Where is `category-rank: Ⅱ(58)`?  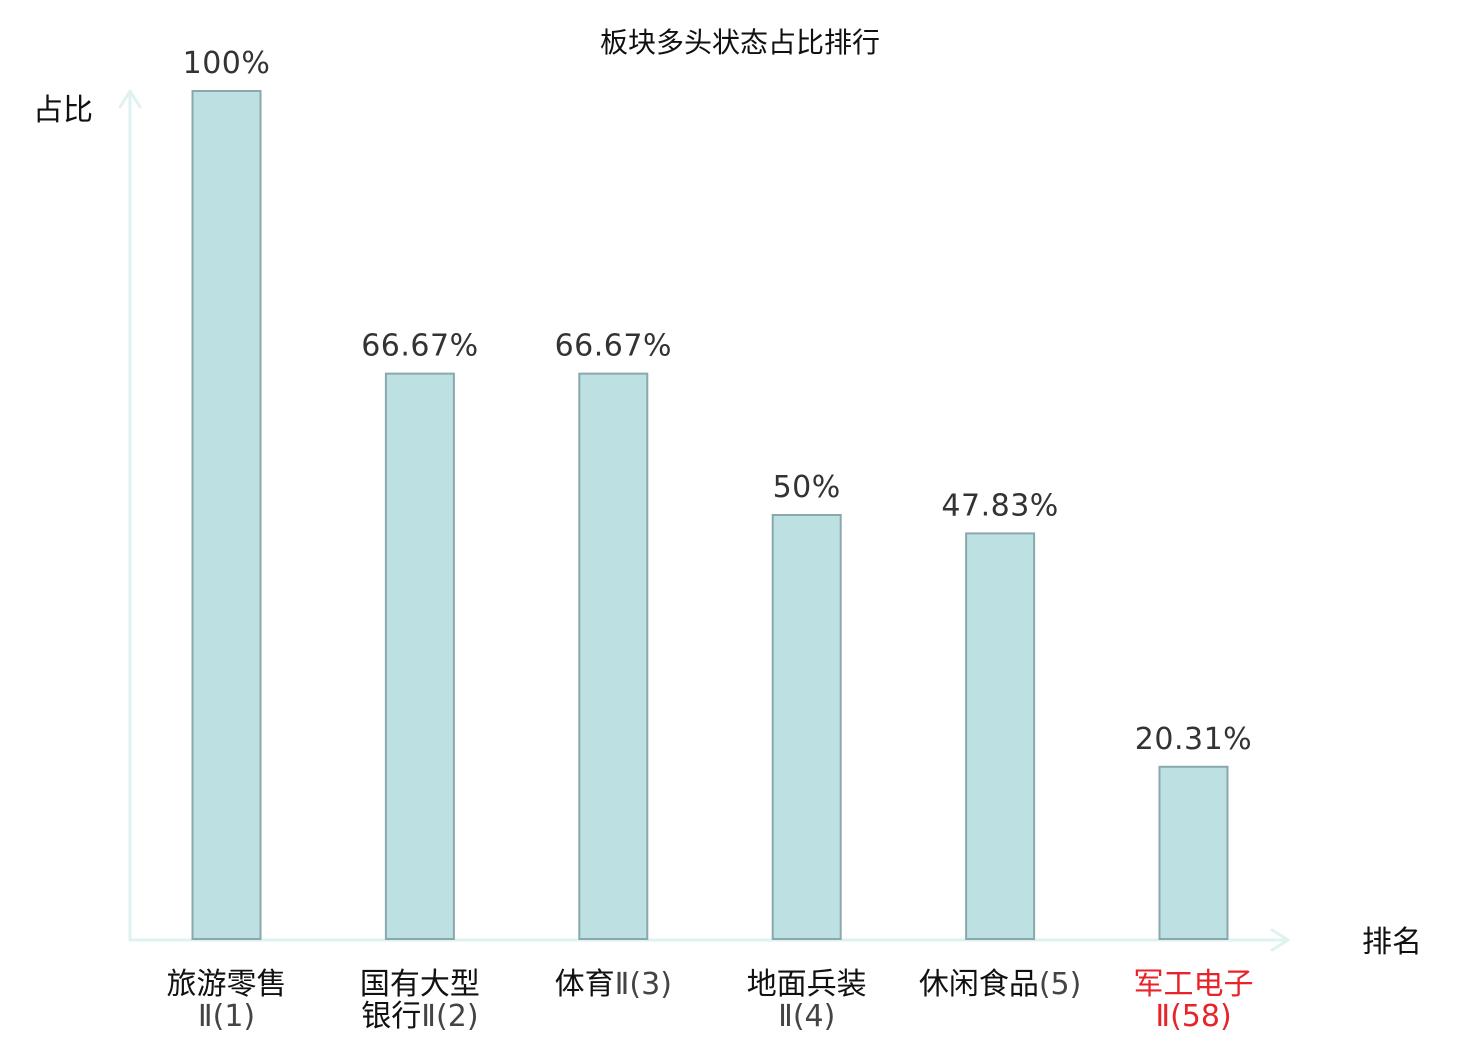
category-rank: Ⅱ(58) is located at coordinates (1193, 1016).